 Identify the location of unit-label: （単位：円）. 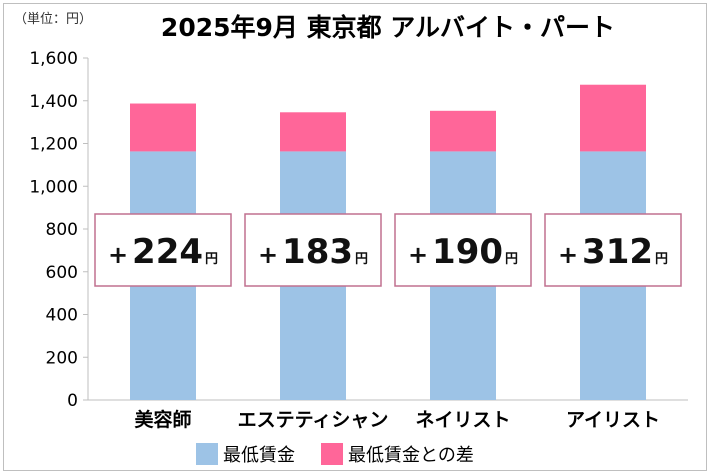
(53, 19).